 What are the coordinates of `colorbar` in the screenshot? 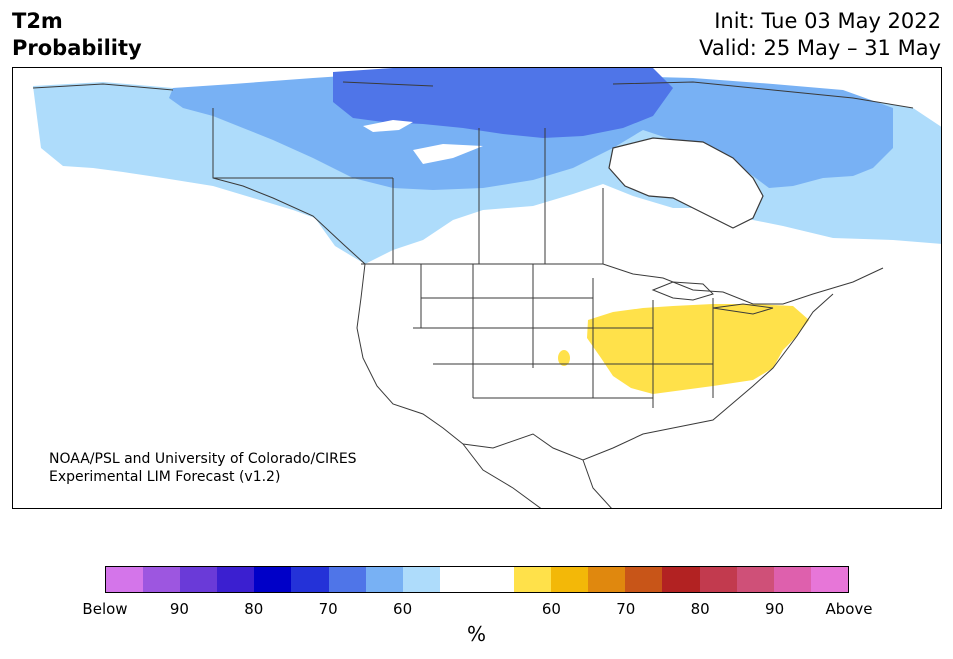 It's located at (477, 579).